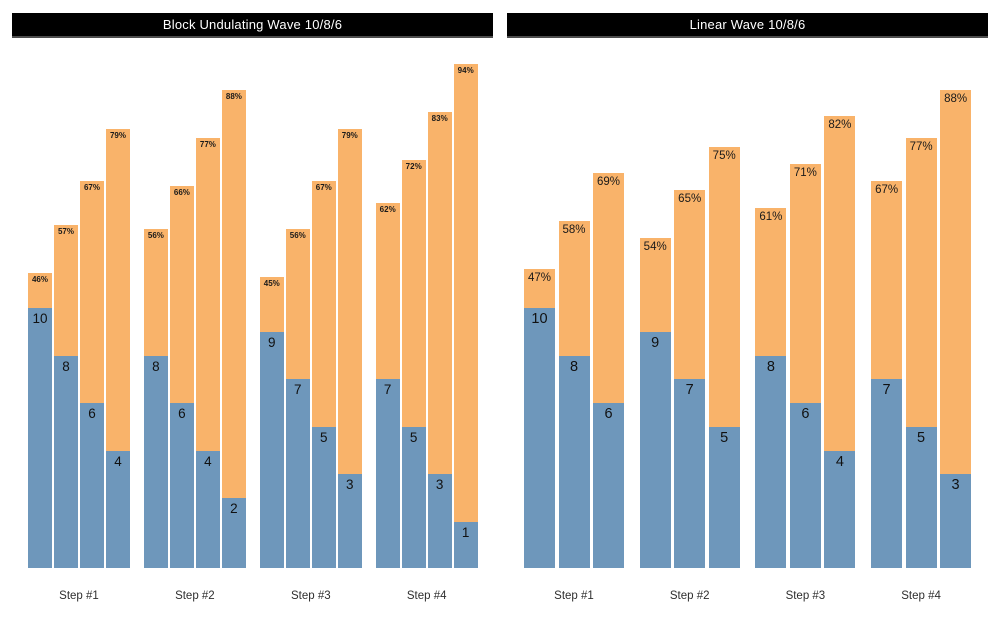  I want to click on bar-stack: 57% 8, so click(66, 396).